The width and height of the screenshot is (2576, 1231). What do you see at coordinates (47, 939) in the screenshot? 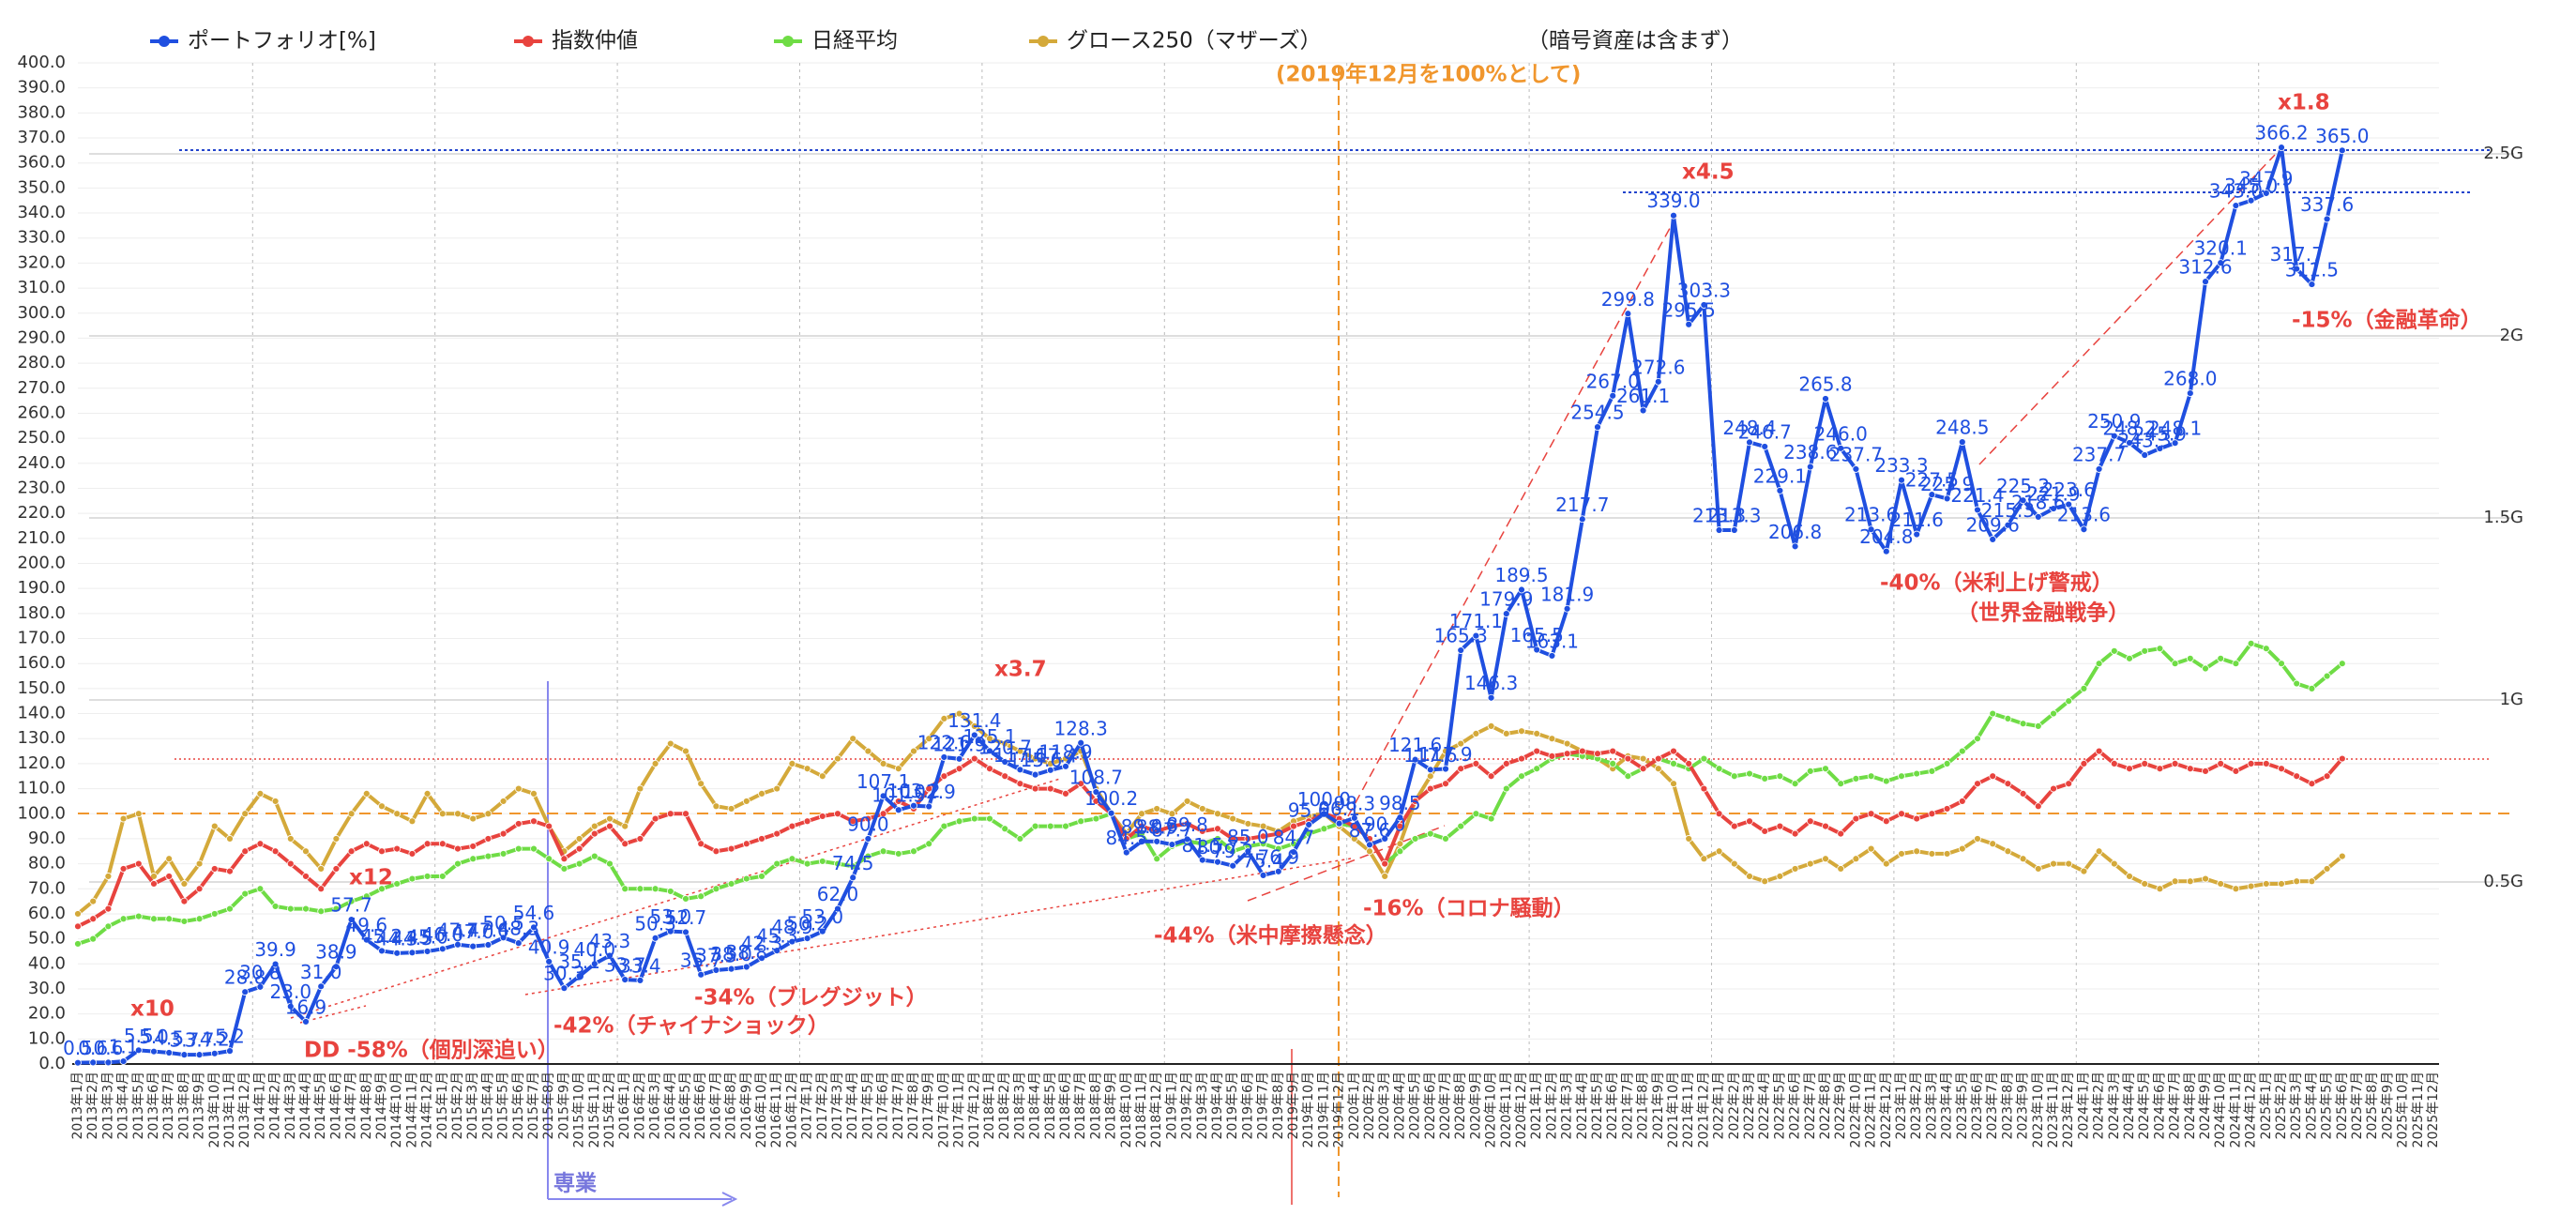
I see `y-tick-label: 50.0` at bounding box center [47, 939].